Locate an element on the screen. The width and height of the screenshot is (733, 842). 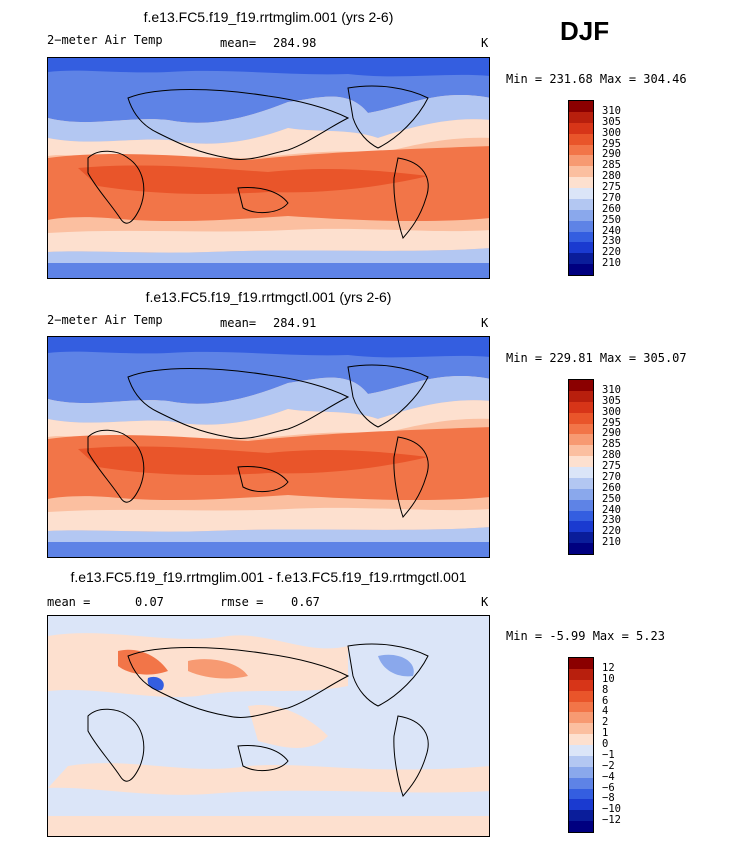
colorbar-tick-label: −4 is located at coordinates (608, 776).